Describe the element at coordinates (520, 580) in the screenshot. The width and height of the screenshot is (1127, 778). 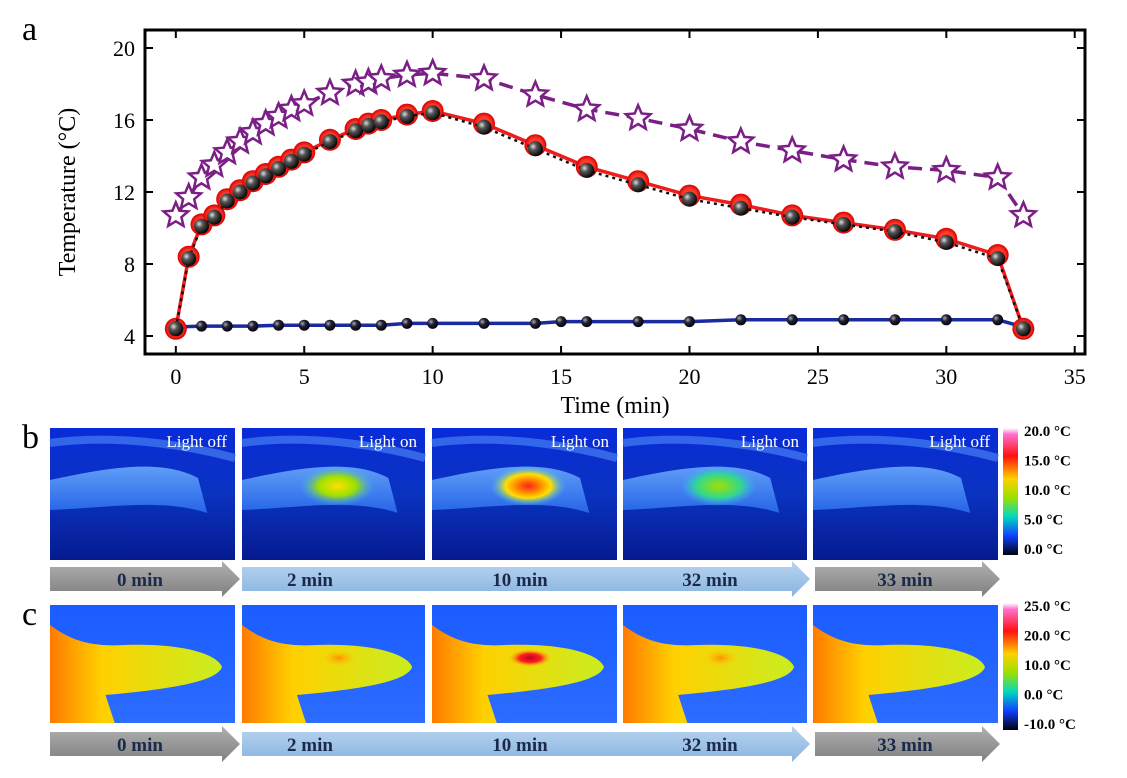
I see `timeline-label: 10 min` at that location.